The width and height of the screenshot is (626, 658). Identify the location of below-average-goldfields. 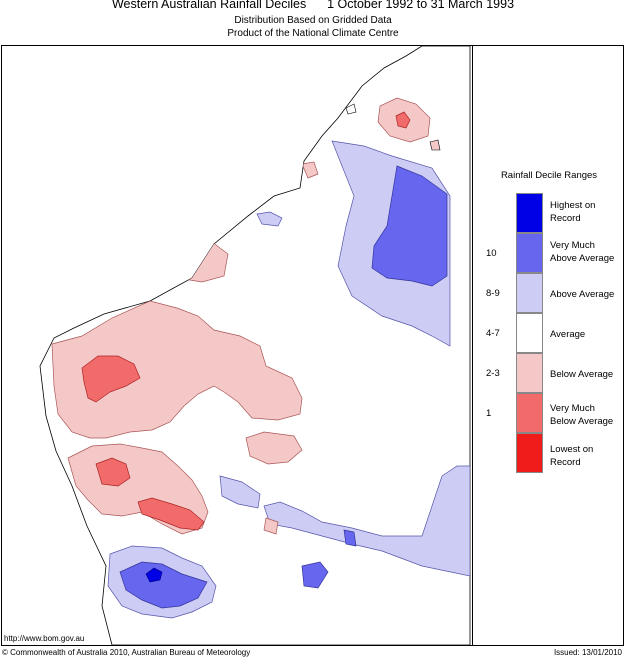
(274, 448).